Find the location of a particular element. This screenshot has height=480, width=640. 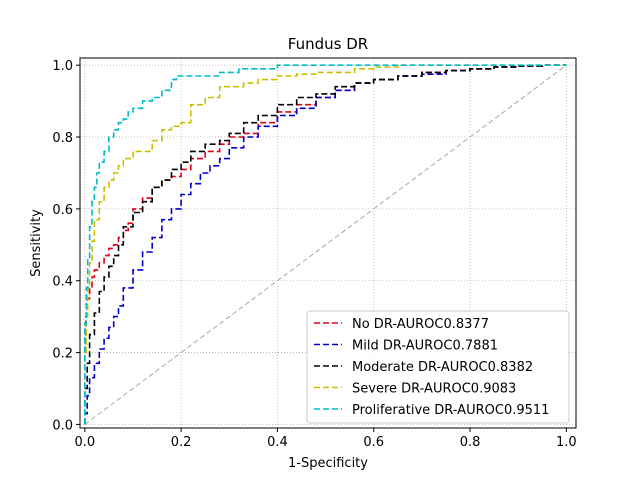

y-tick-label: 0.6 is located at coordinates (62, 210).